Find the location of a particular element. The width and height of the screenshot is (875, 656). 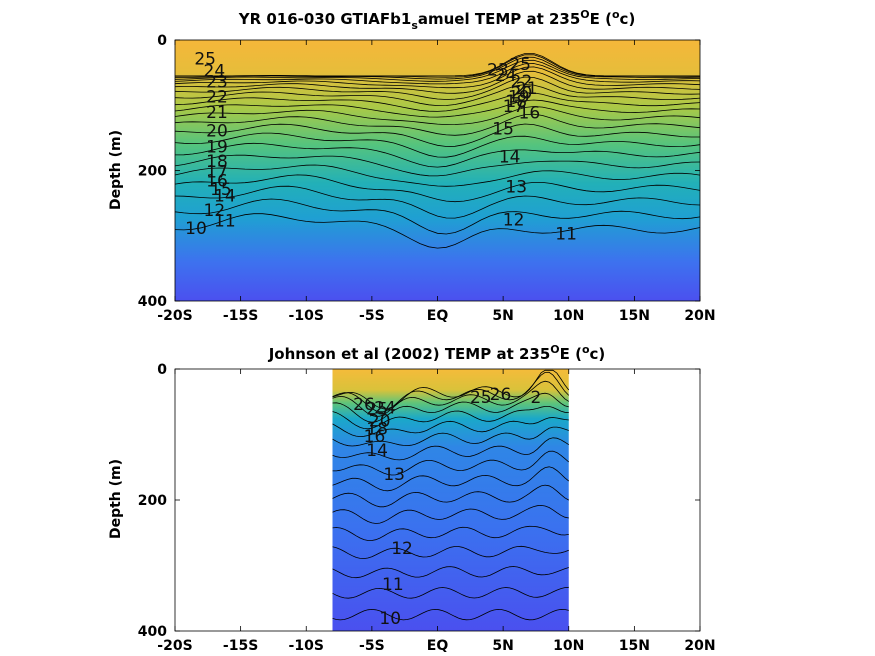

contour-label: 26 is located at coordinates (501, 395).